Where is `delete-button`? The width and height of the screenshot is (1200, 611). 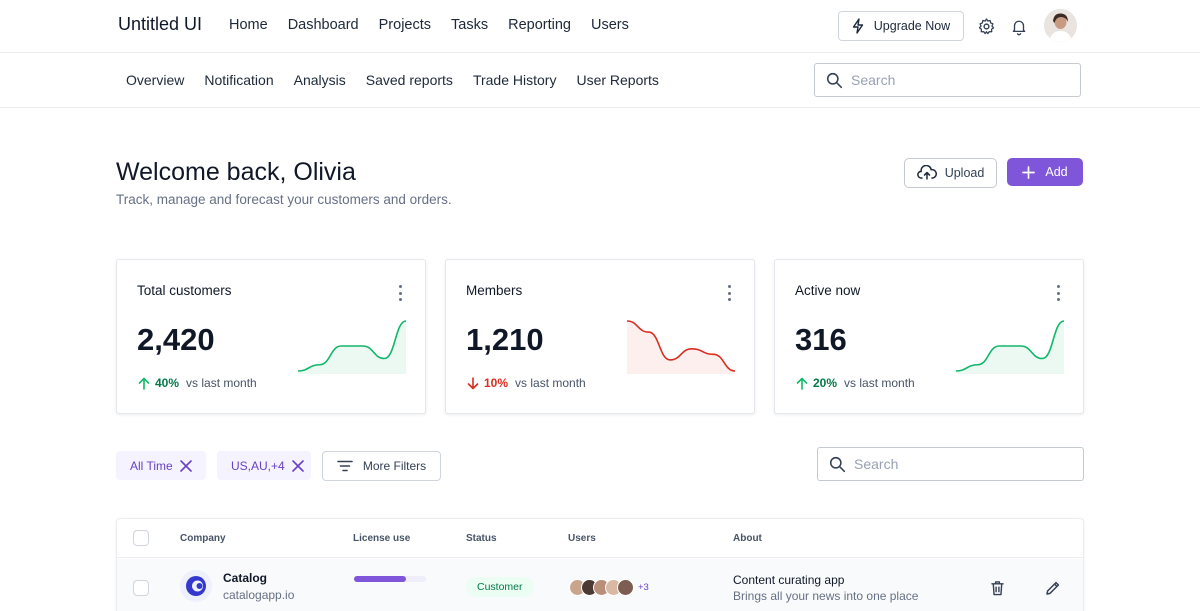 delete-button is located at coordinates (997, 588).